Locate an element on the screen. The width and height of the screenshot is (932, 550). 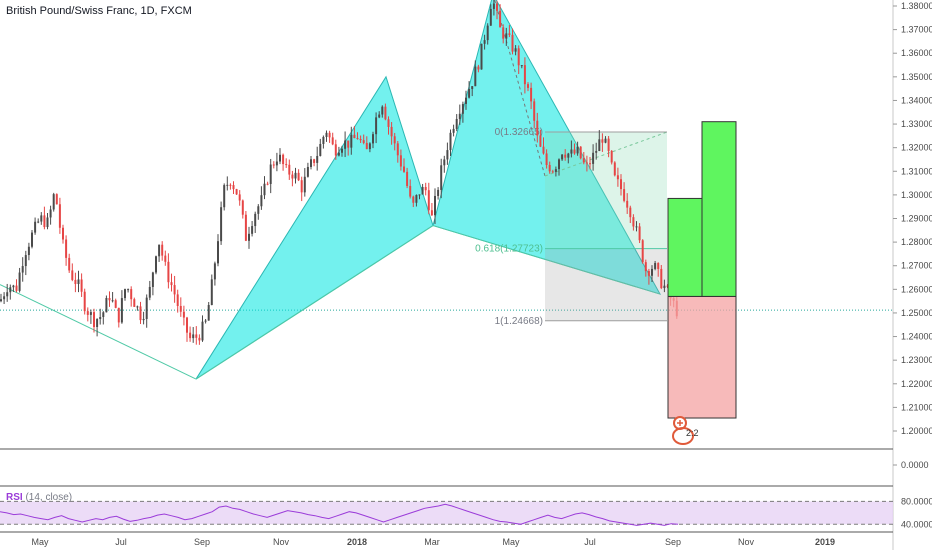
fib-zone-lower is located at coordinates (606, 284).